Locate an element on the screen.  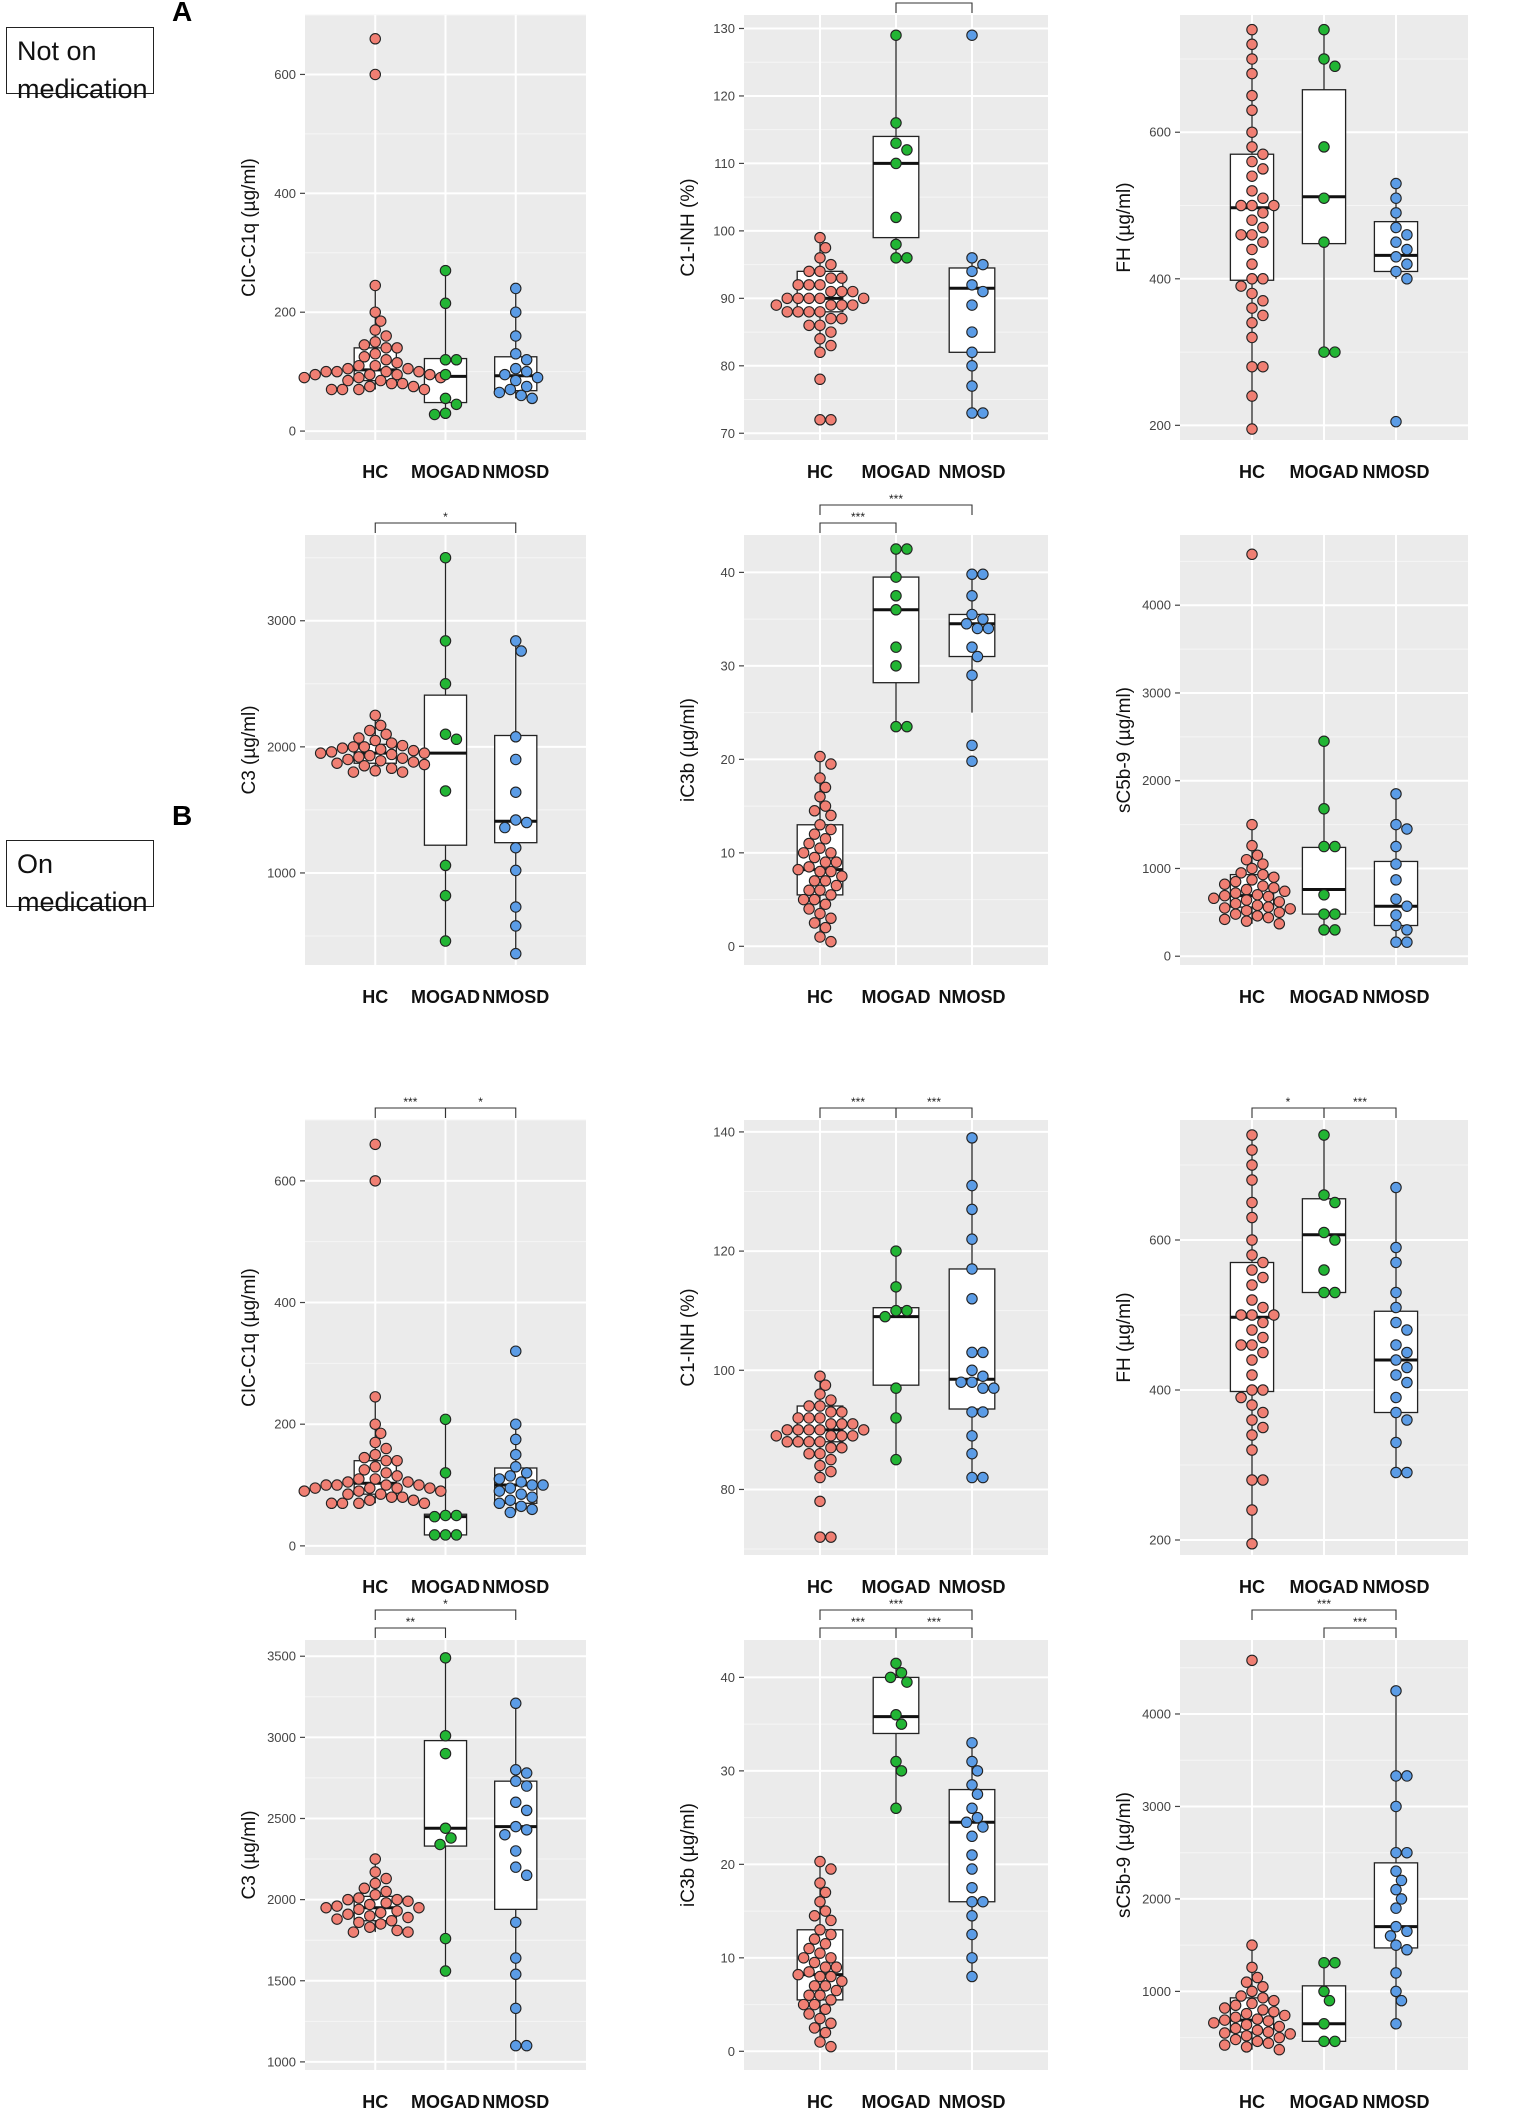
y-tick-label: 4000 is located at coordinates (1156, 605).